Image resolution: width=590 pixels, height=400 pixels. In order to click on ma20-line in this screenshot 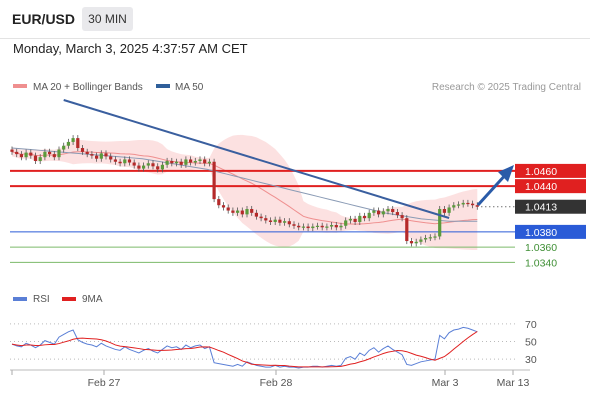, I will do `click(244, 188)`.